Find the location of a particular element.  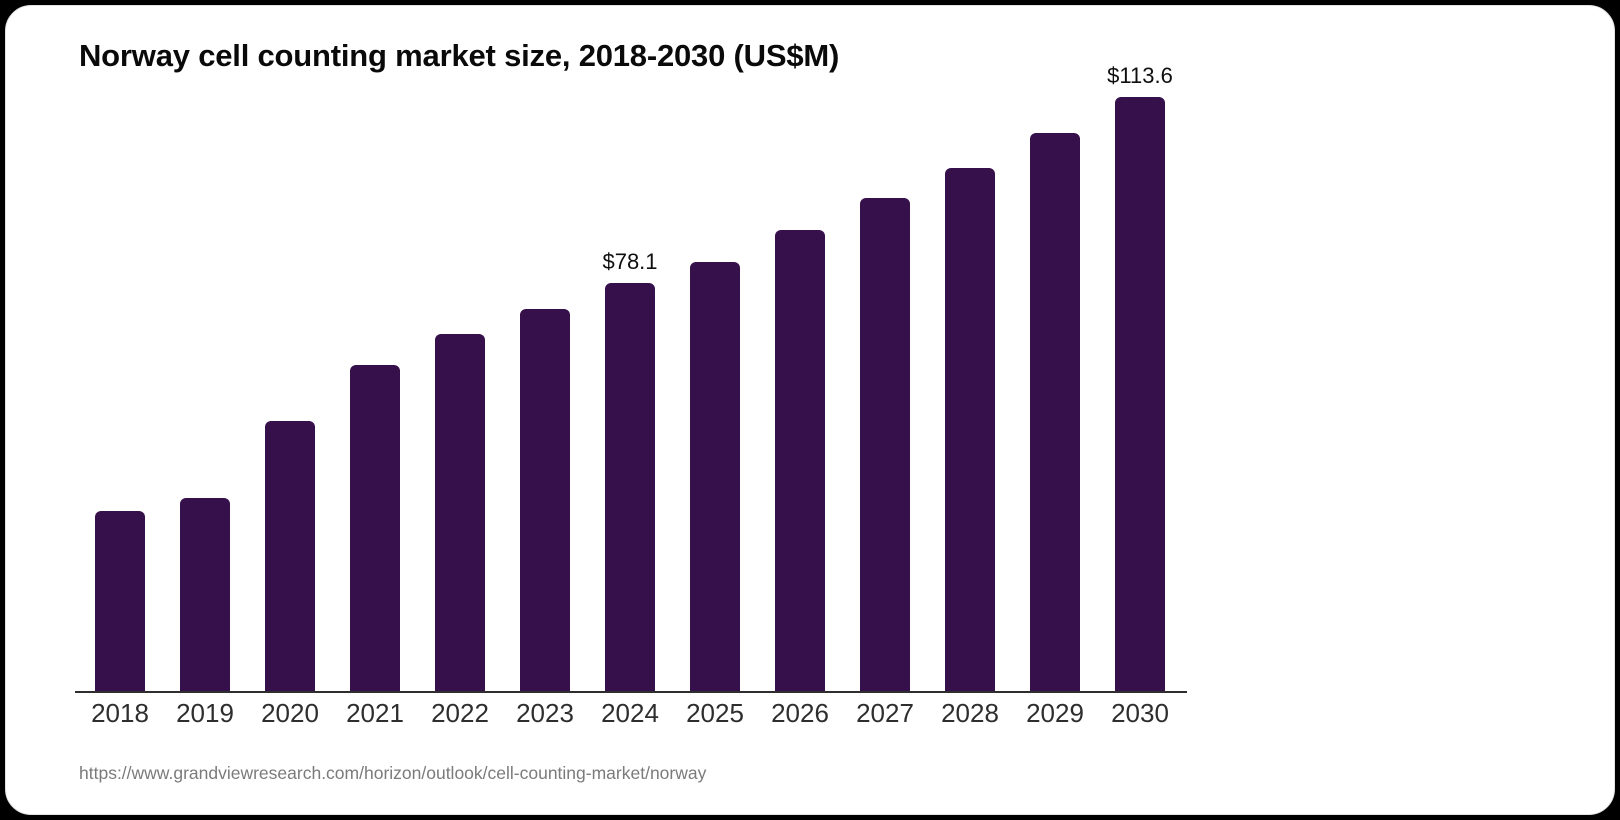

bar-2027 is located at coordinates (885, 444).